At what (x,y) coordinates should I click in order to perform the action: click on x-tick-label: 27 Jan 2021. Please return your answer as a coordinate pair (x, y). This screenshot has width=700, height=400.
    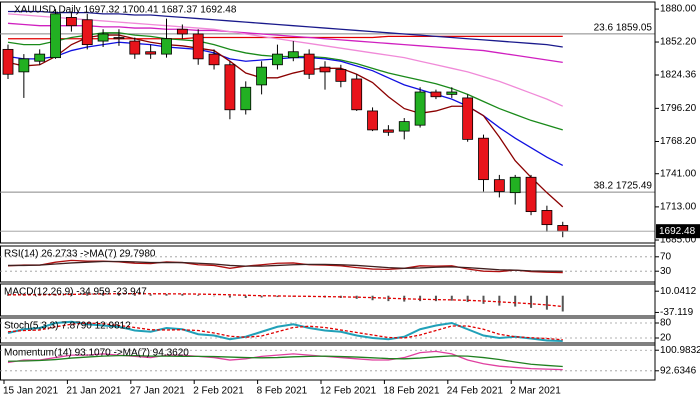
    Looking at the image, I should click on (157, 391).